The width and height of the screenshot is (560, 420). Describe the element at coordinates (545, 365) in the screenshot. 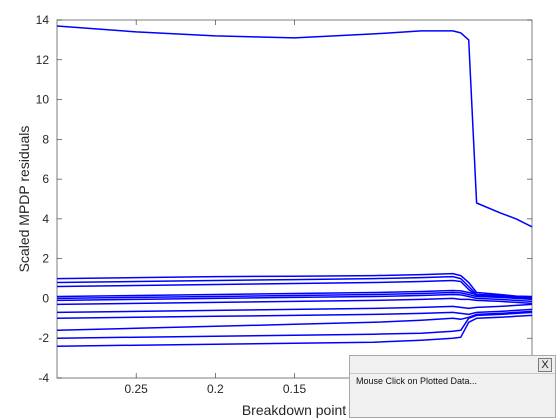

I see `close-button: X` at that location.